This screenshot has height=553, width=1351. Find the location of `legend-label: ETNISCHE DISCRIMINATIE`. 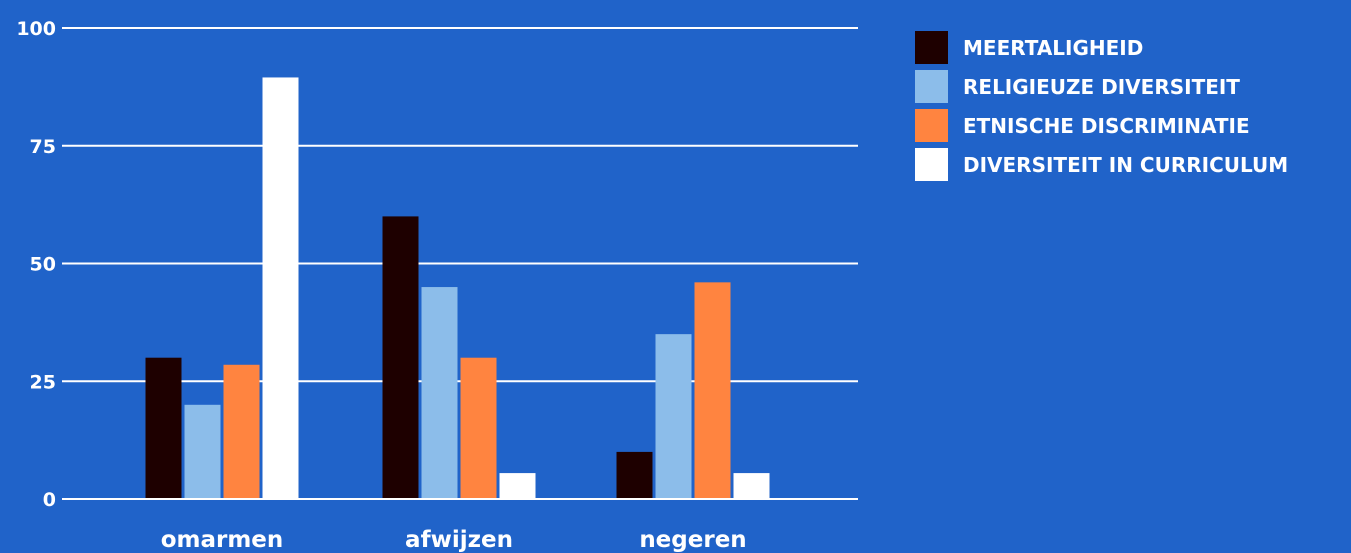

legend-label: ETNISCHE DISCRIMINATIE is located at coordinates (1106, 126).